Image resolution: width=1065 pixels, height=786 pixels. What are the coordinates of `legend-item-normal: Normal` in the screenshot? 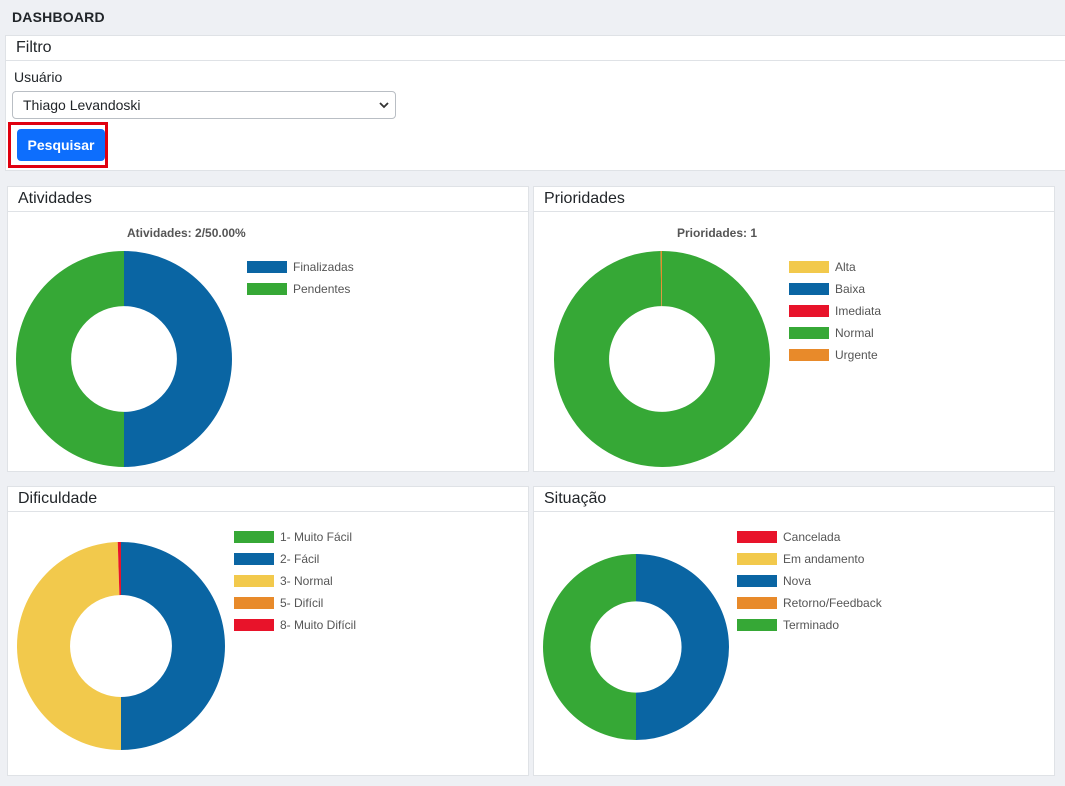 It's located at (835, 333).